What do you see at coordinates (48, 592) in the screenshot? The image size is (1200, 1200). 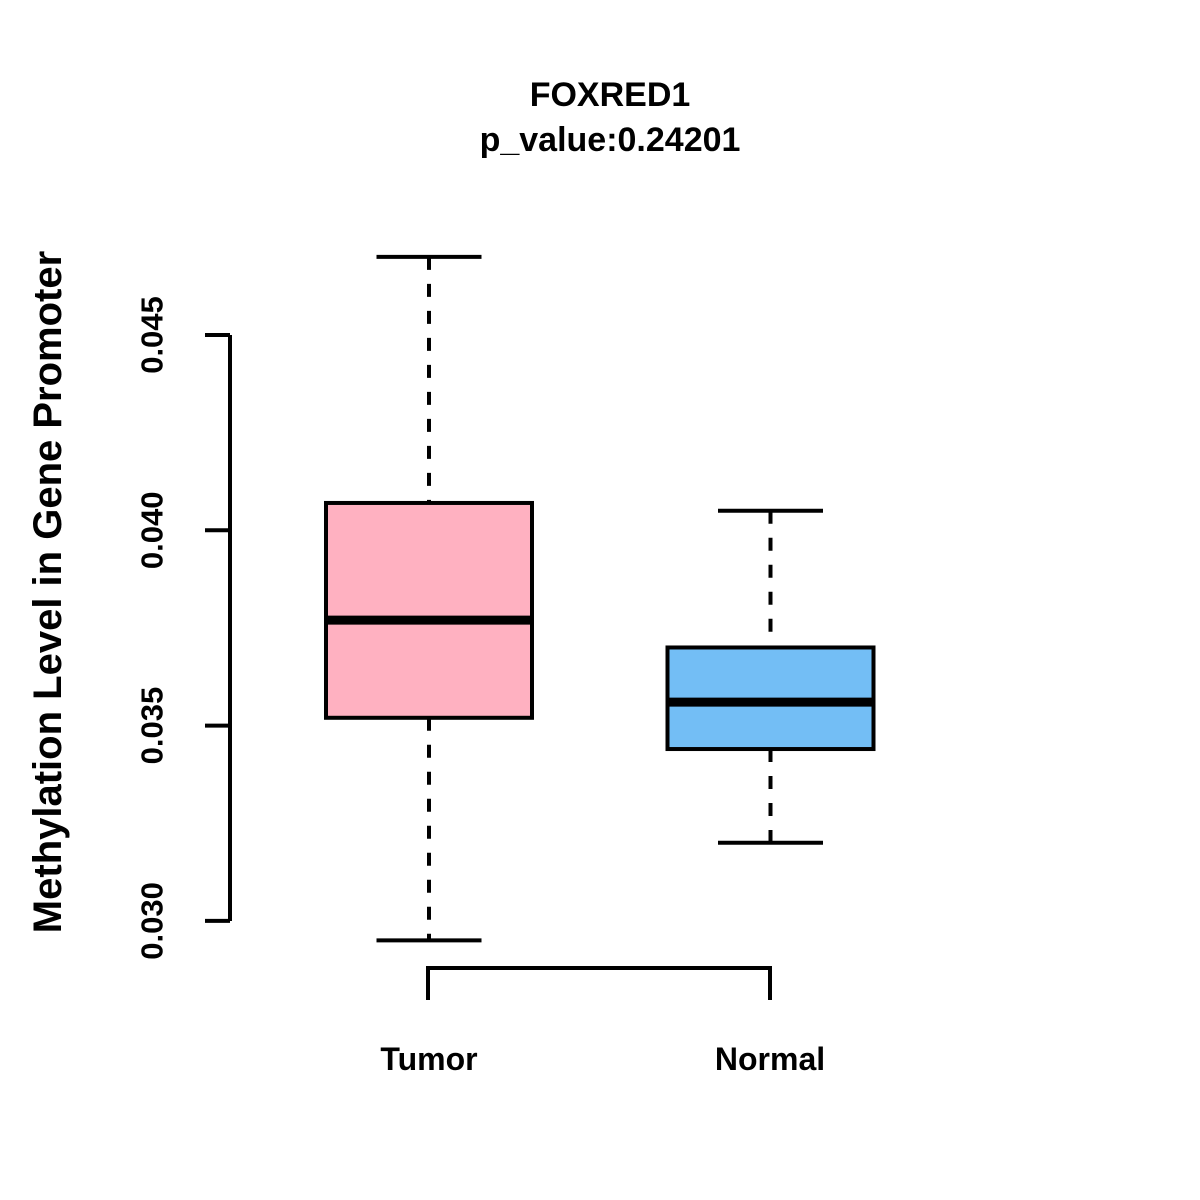 I see `y-axis-label: Methylation Level in Gene Promoter` at bounding box center [48, 592].